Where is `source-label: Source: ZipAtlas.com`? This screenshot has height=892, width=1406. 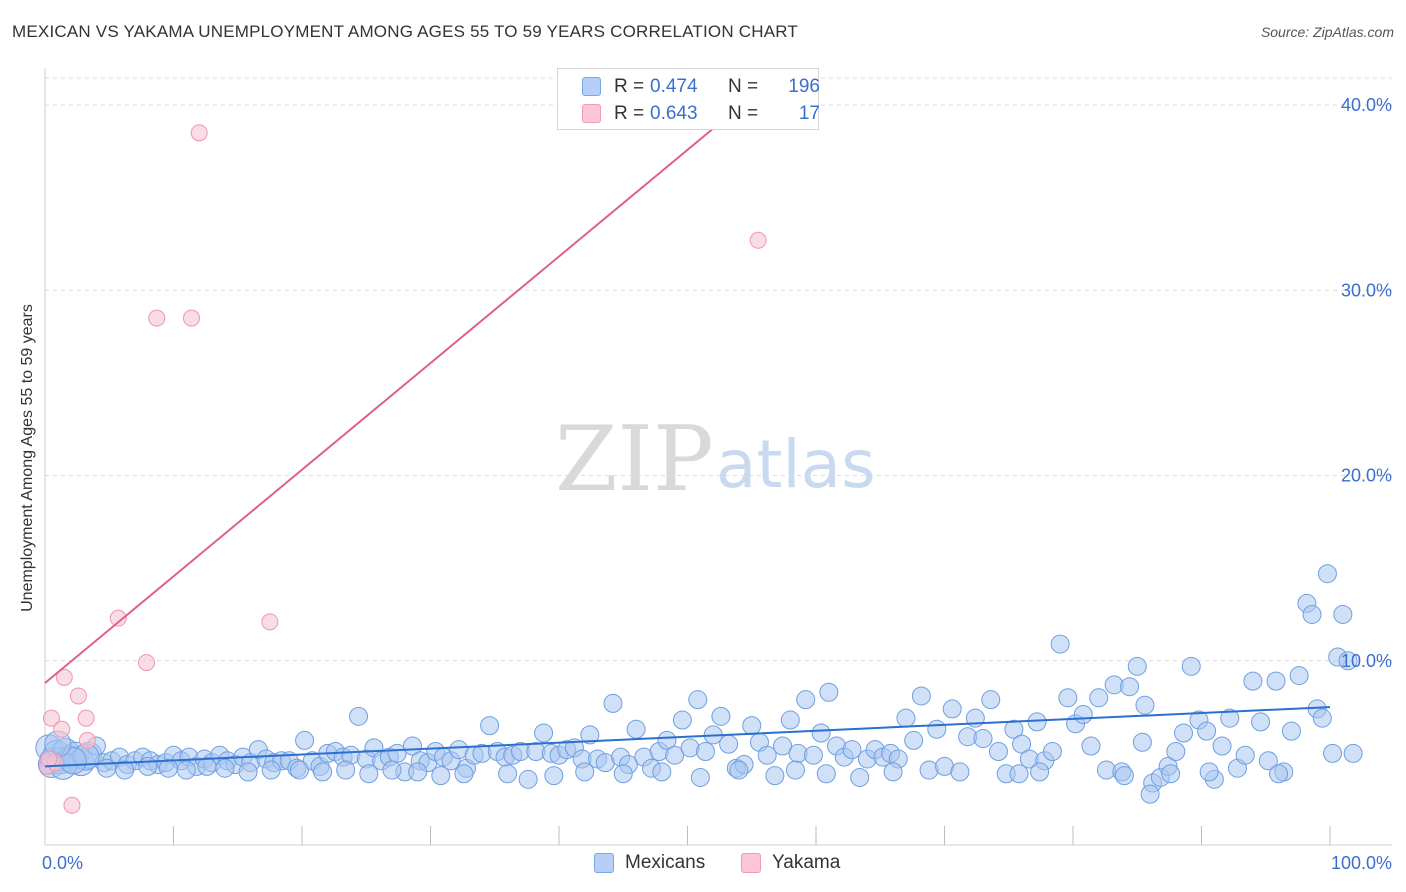 source-label: Source: ZipAtlas.com is located at coordinates (1327, 32).